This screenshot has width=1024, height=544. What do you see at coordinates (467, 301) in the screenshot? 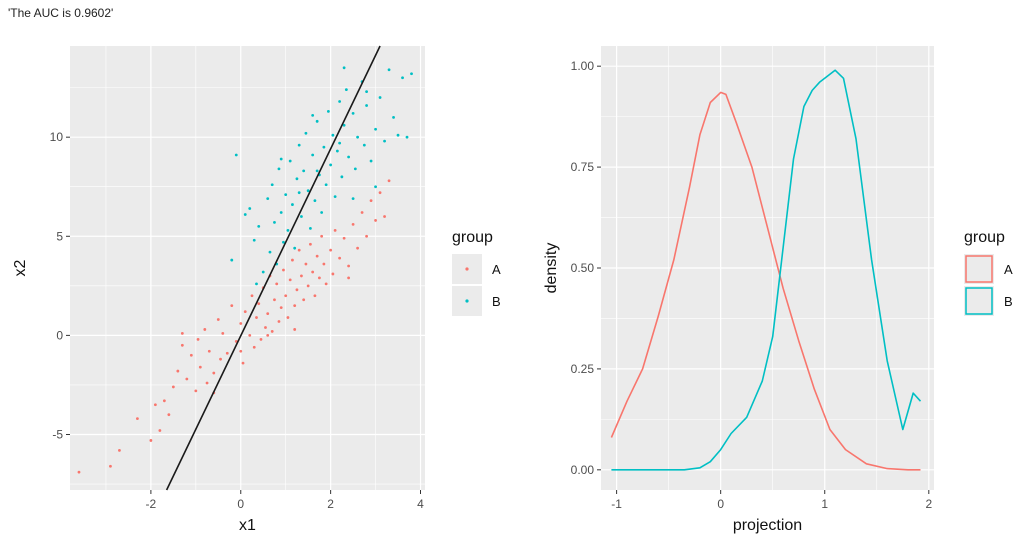
I see `legend-key-point-b` at bounding box center [467, 301].